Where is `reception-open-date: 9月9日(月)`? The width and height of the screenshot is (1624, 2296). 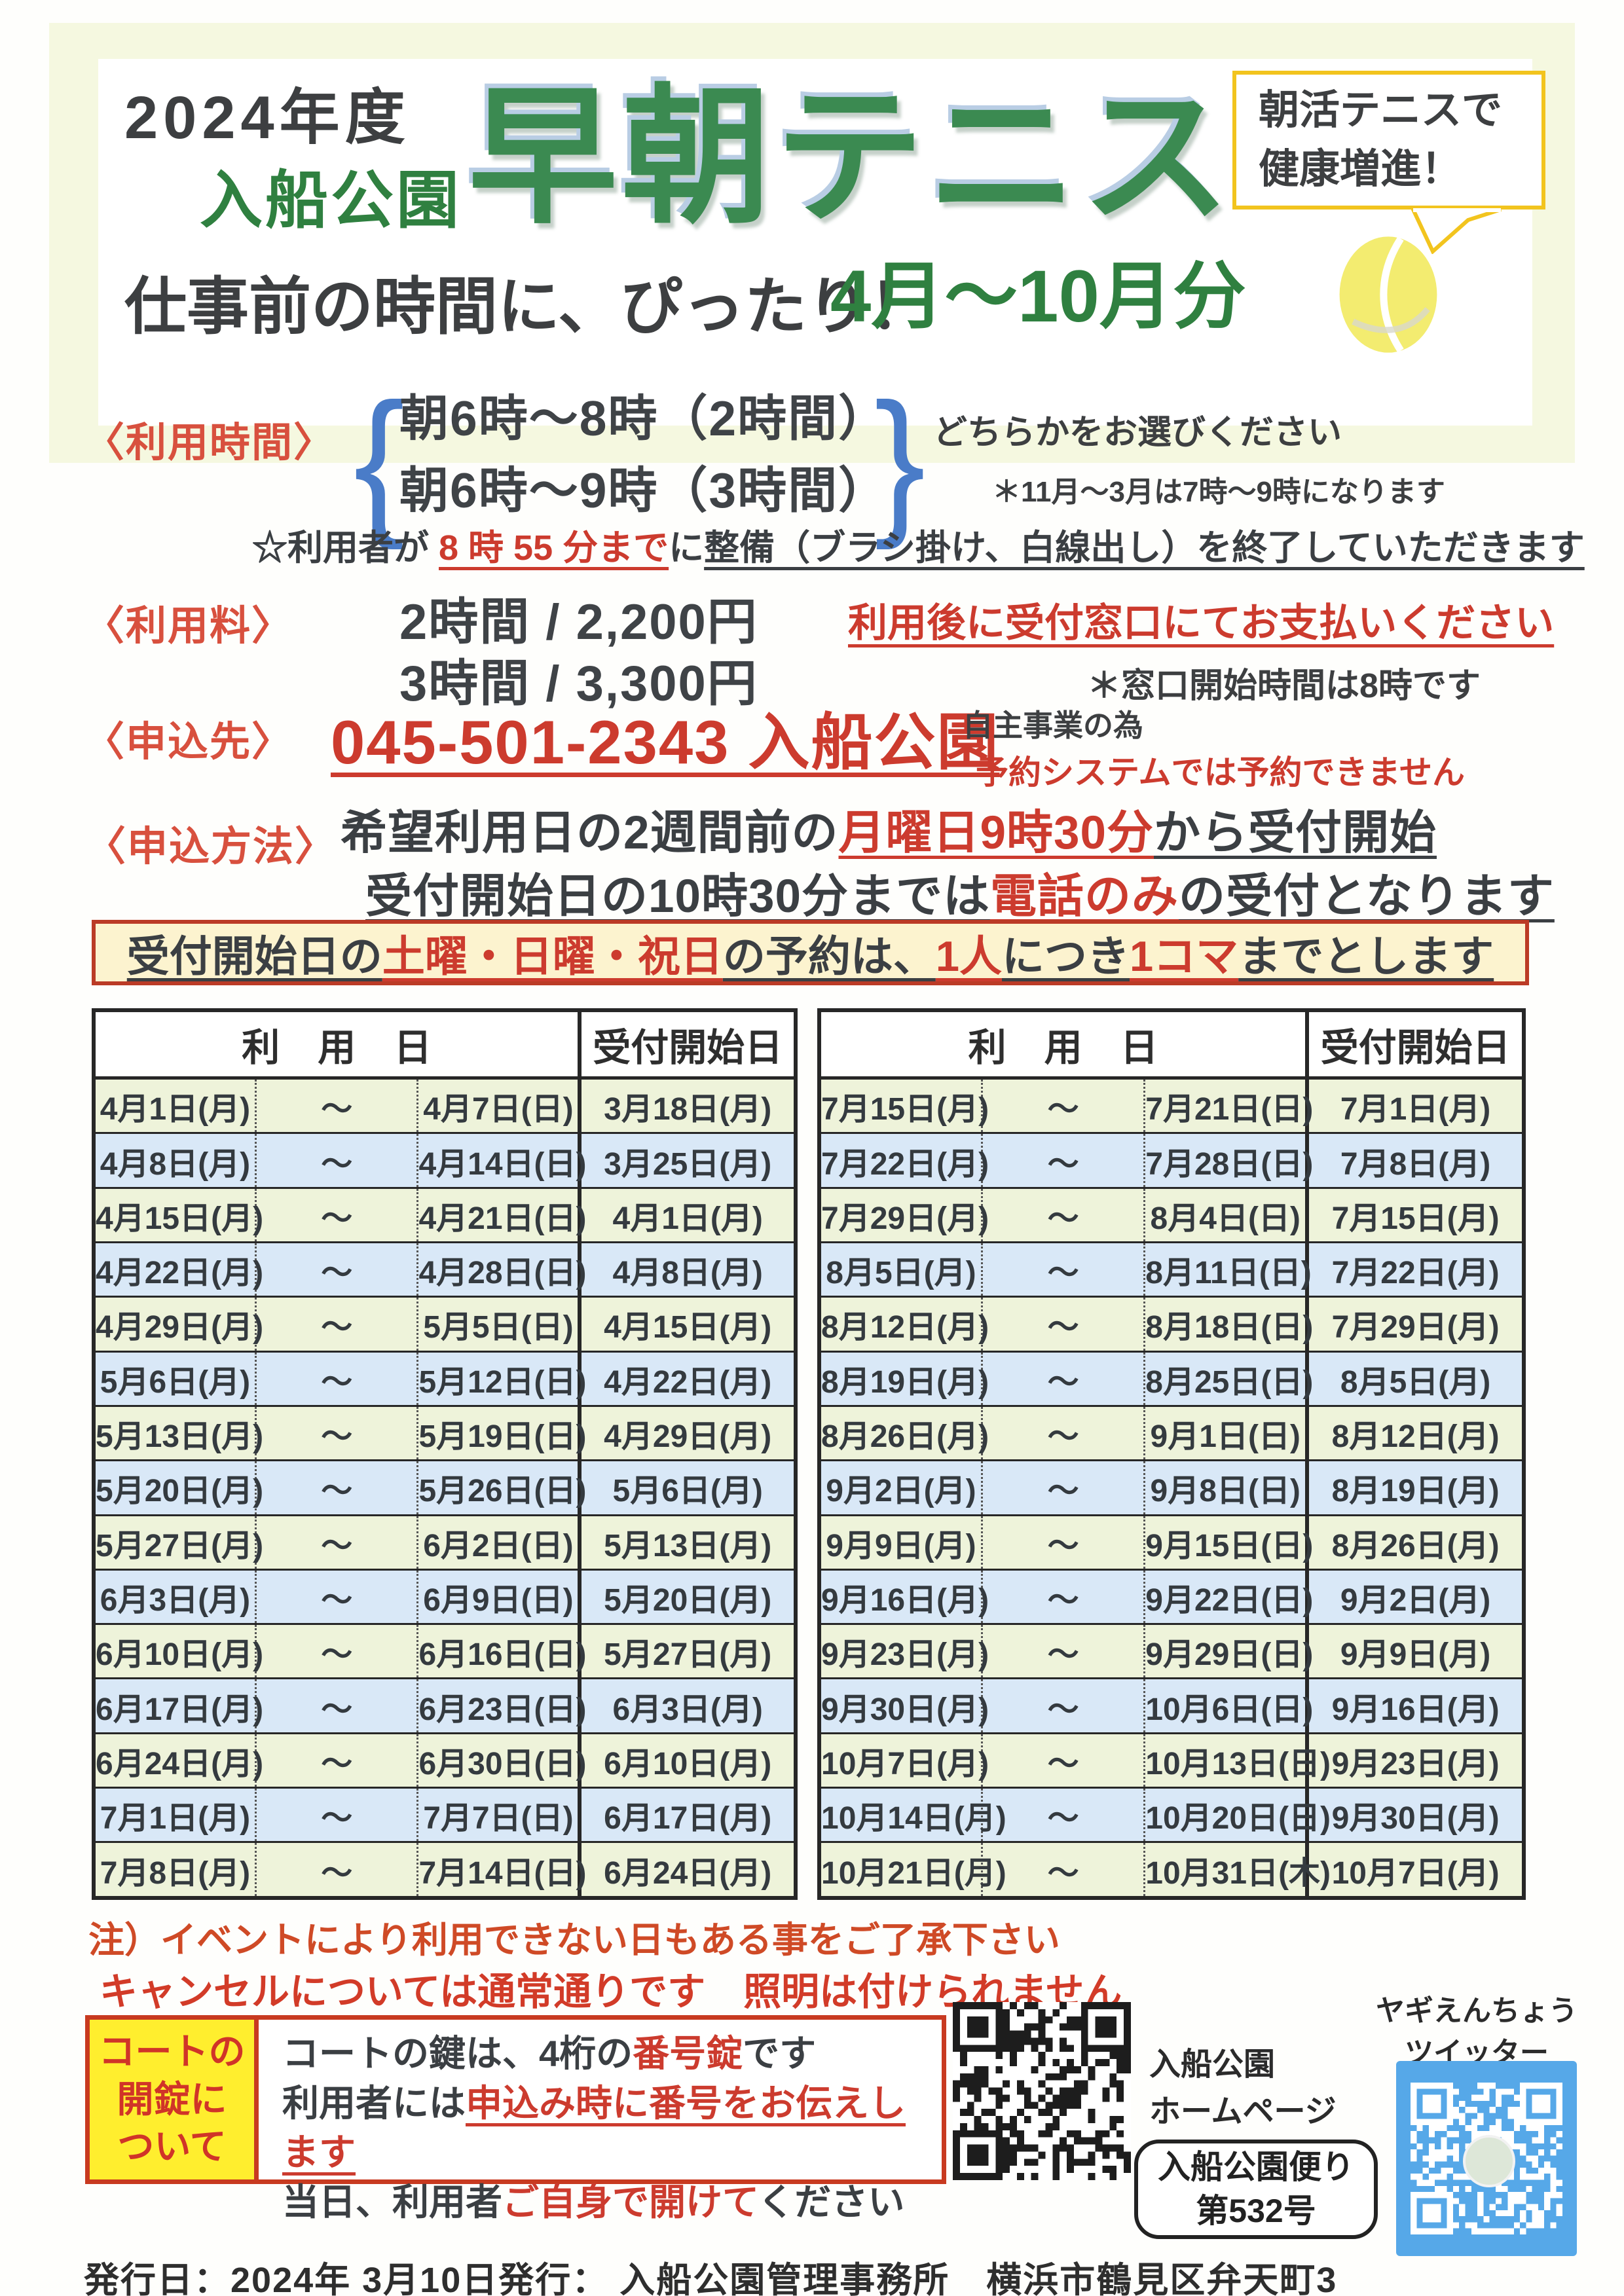 reception-open-date: 9月9日(月) is located at coordinates (1414, 1652).